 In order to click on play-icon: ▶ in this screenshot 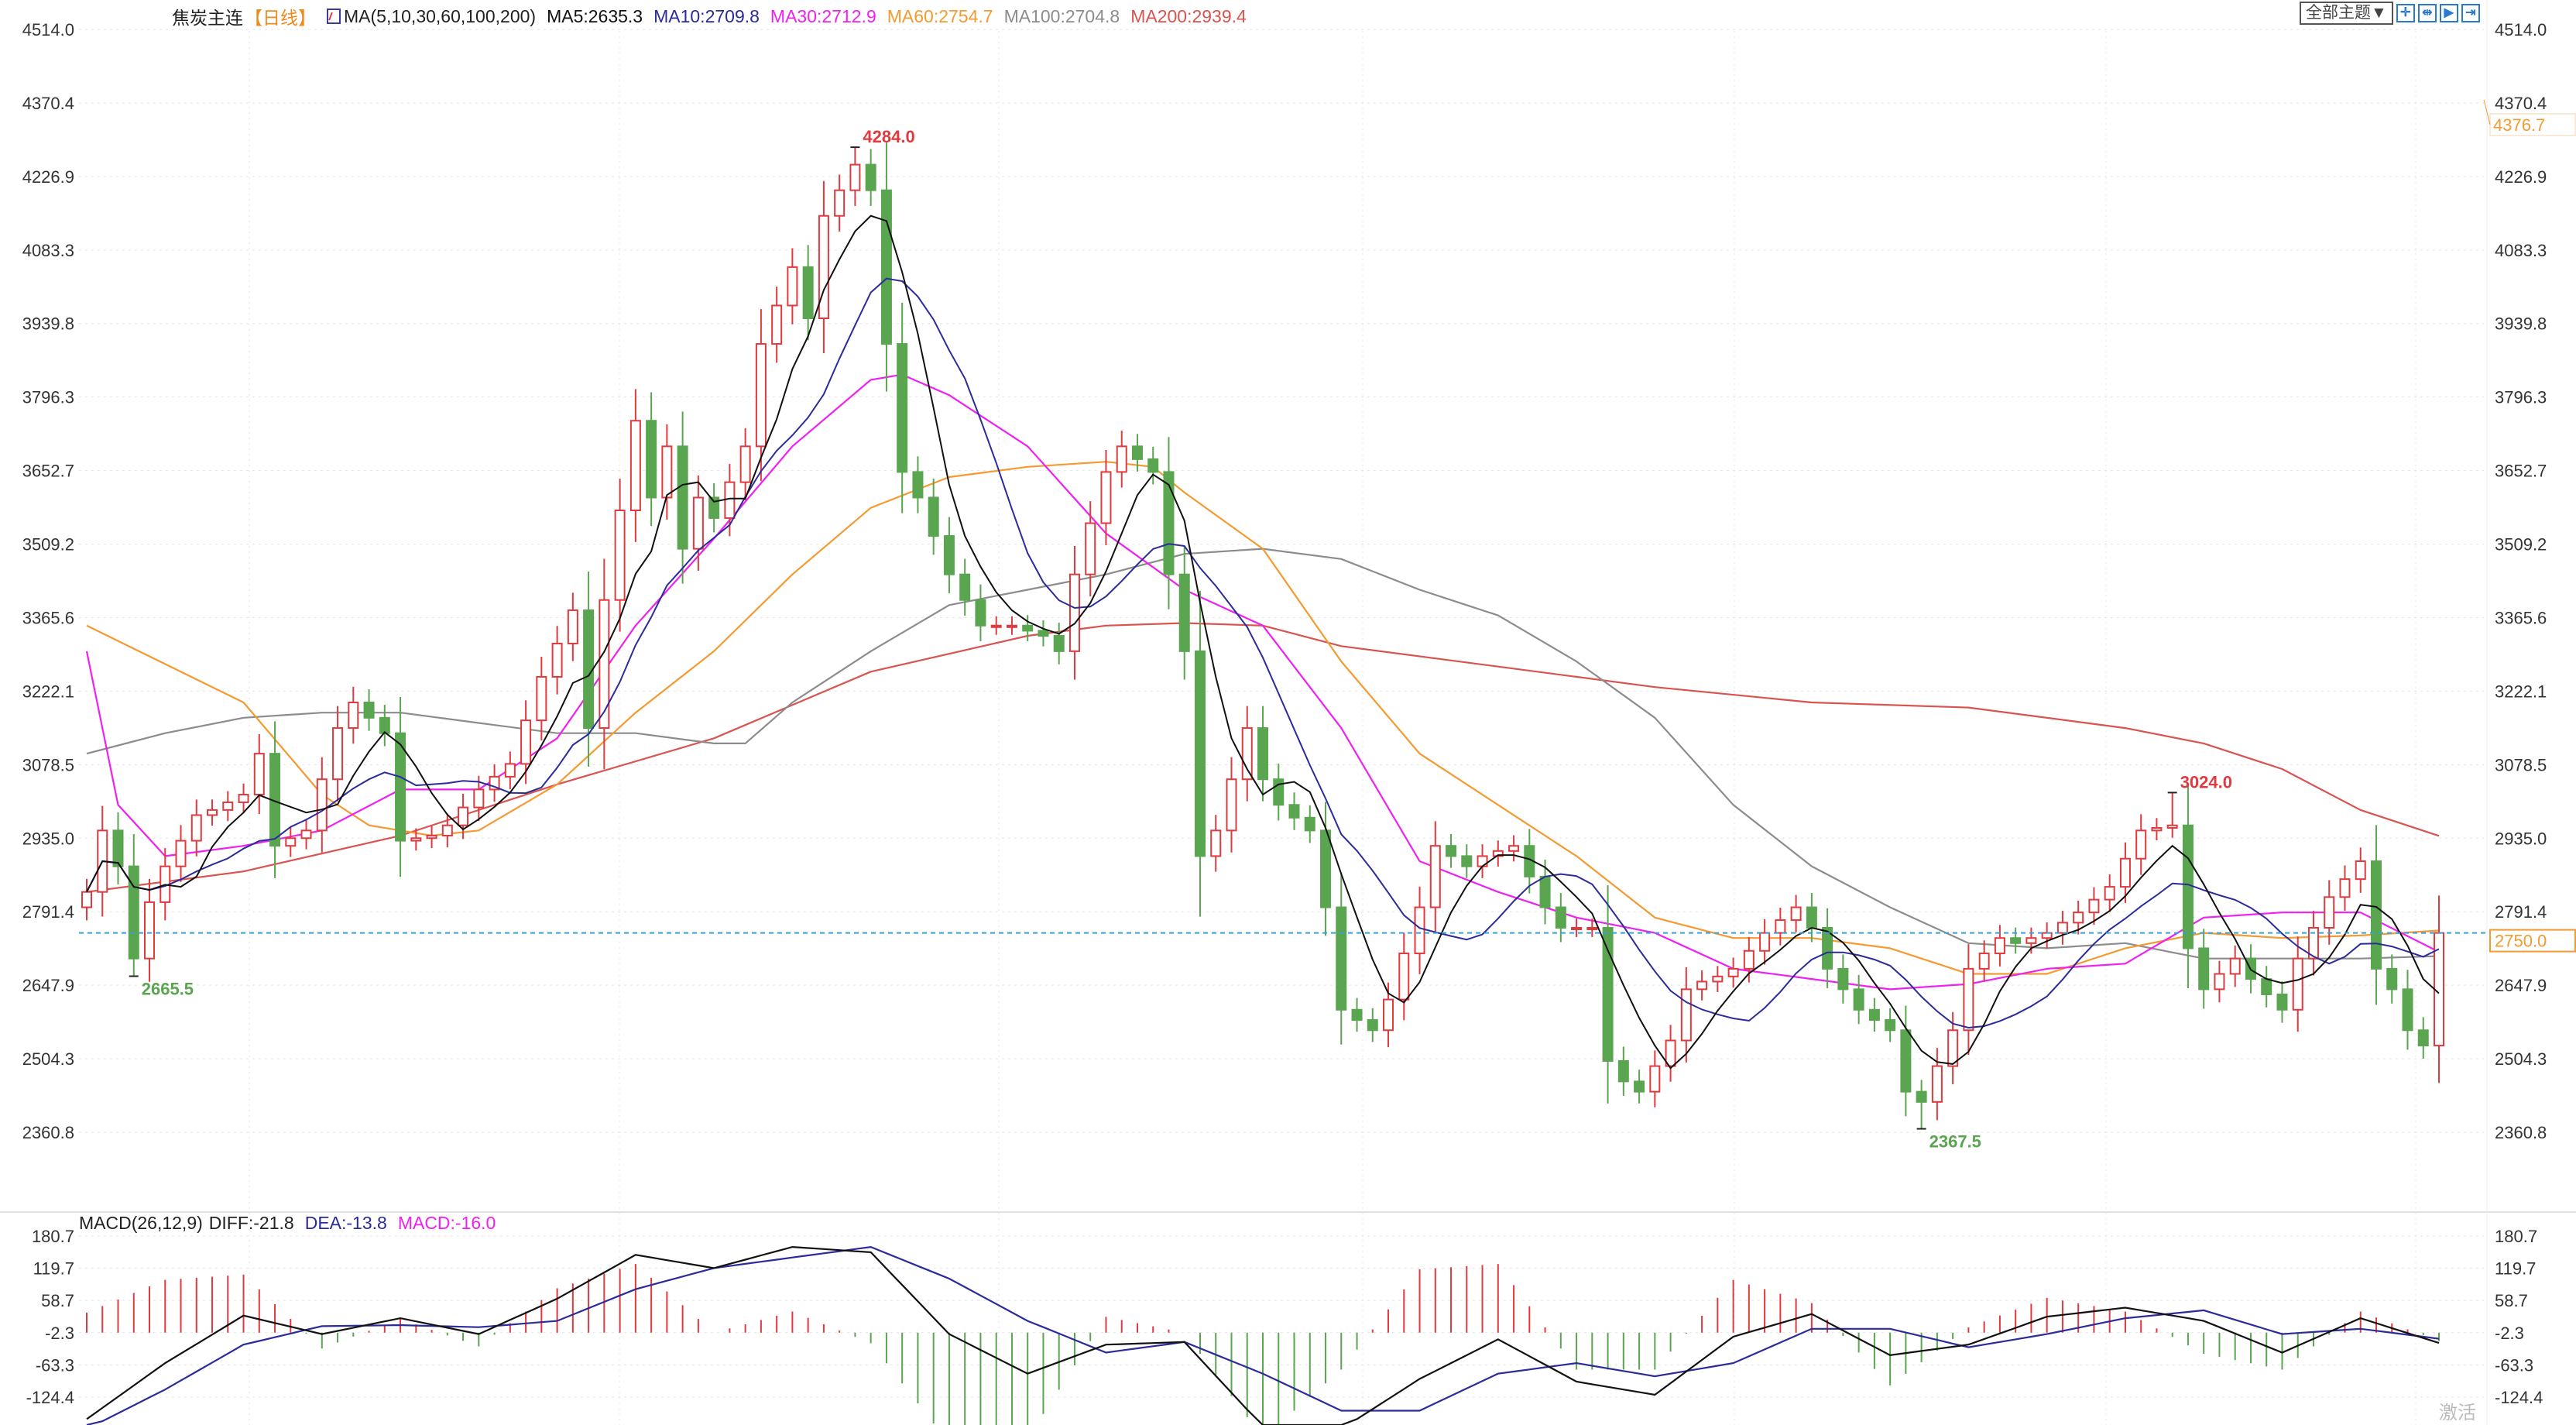, I will do `click(2448, 13)`.